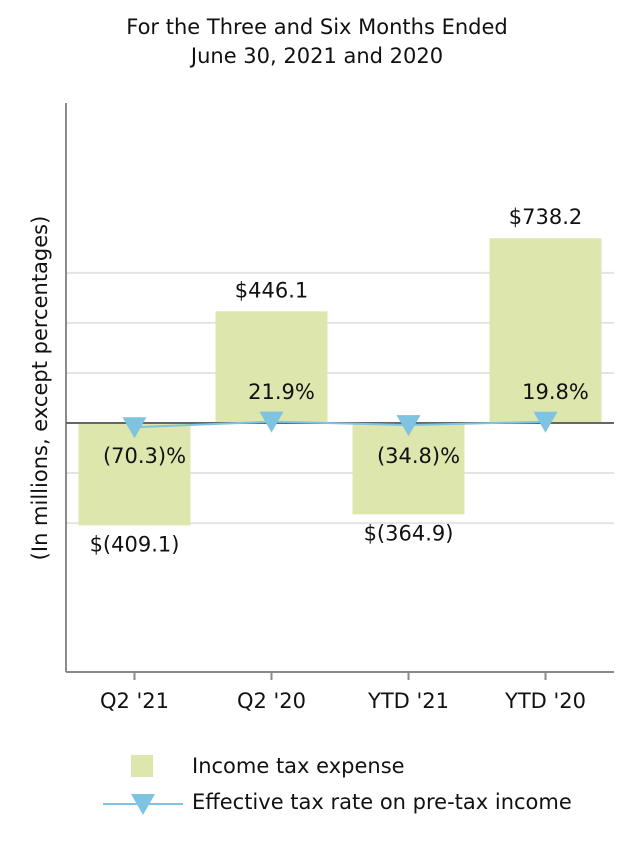 This screenshot has width=634, height=850. I want to click on legend-label-income-tax: Income tax expense, so click(298, 766).